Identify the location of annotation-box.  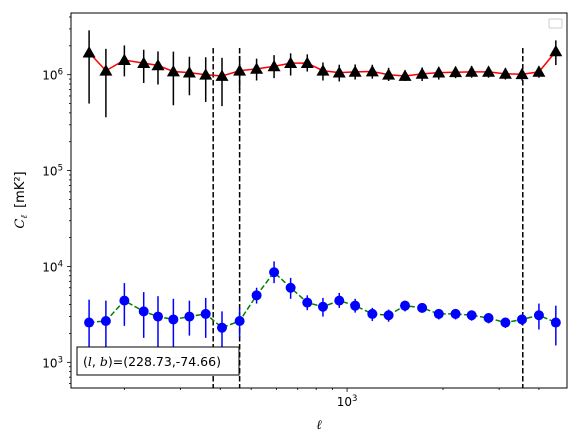
(158, 361).